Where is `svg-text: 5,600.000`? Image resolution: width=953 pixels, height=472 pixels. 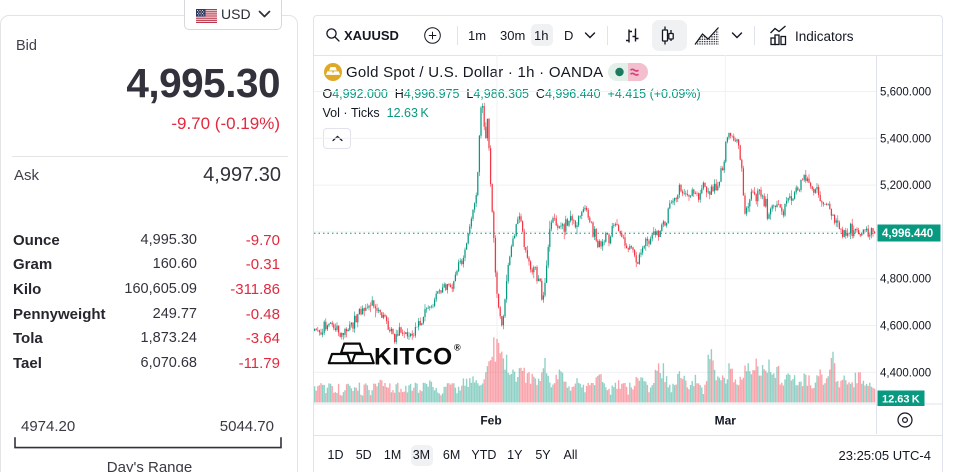
svg-text: 5,600.000 is located at coordinates (905, 92).